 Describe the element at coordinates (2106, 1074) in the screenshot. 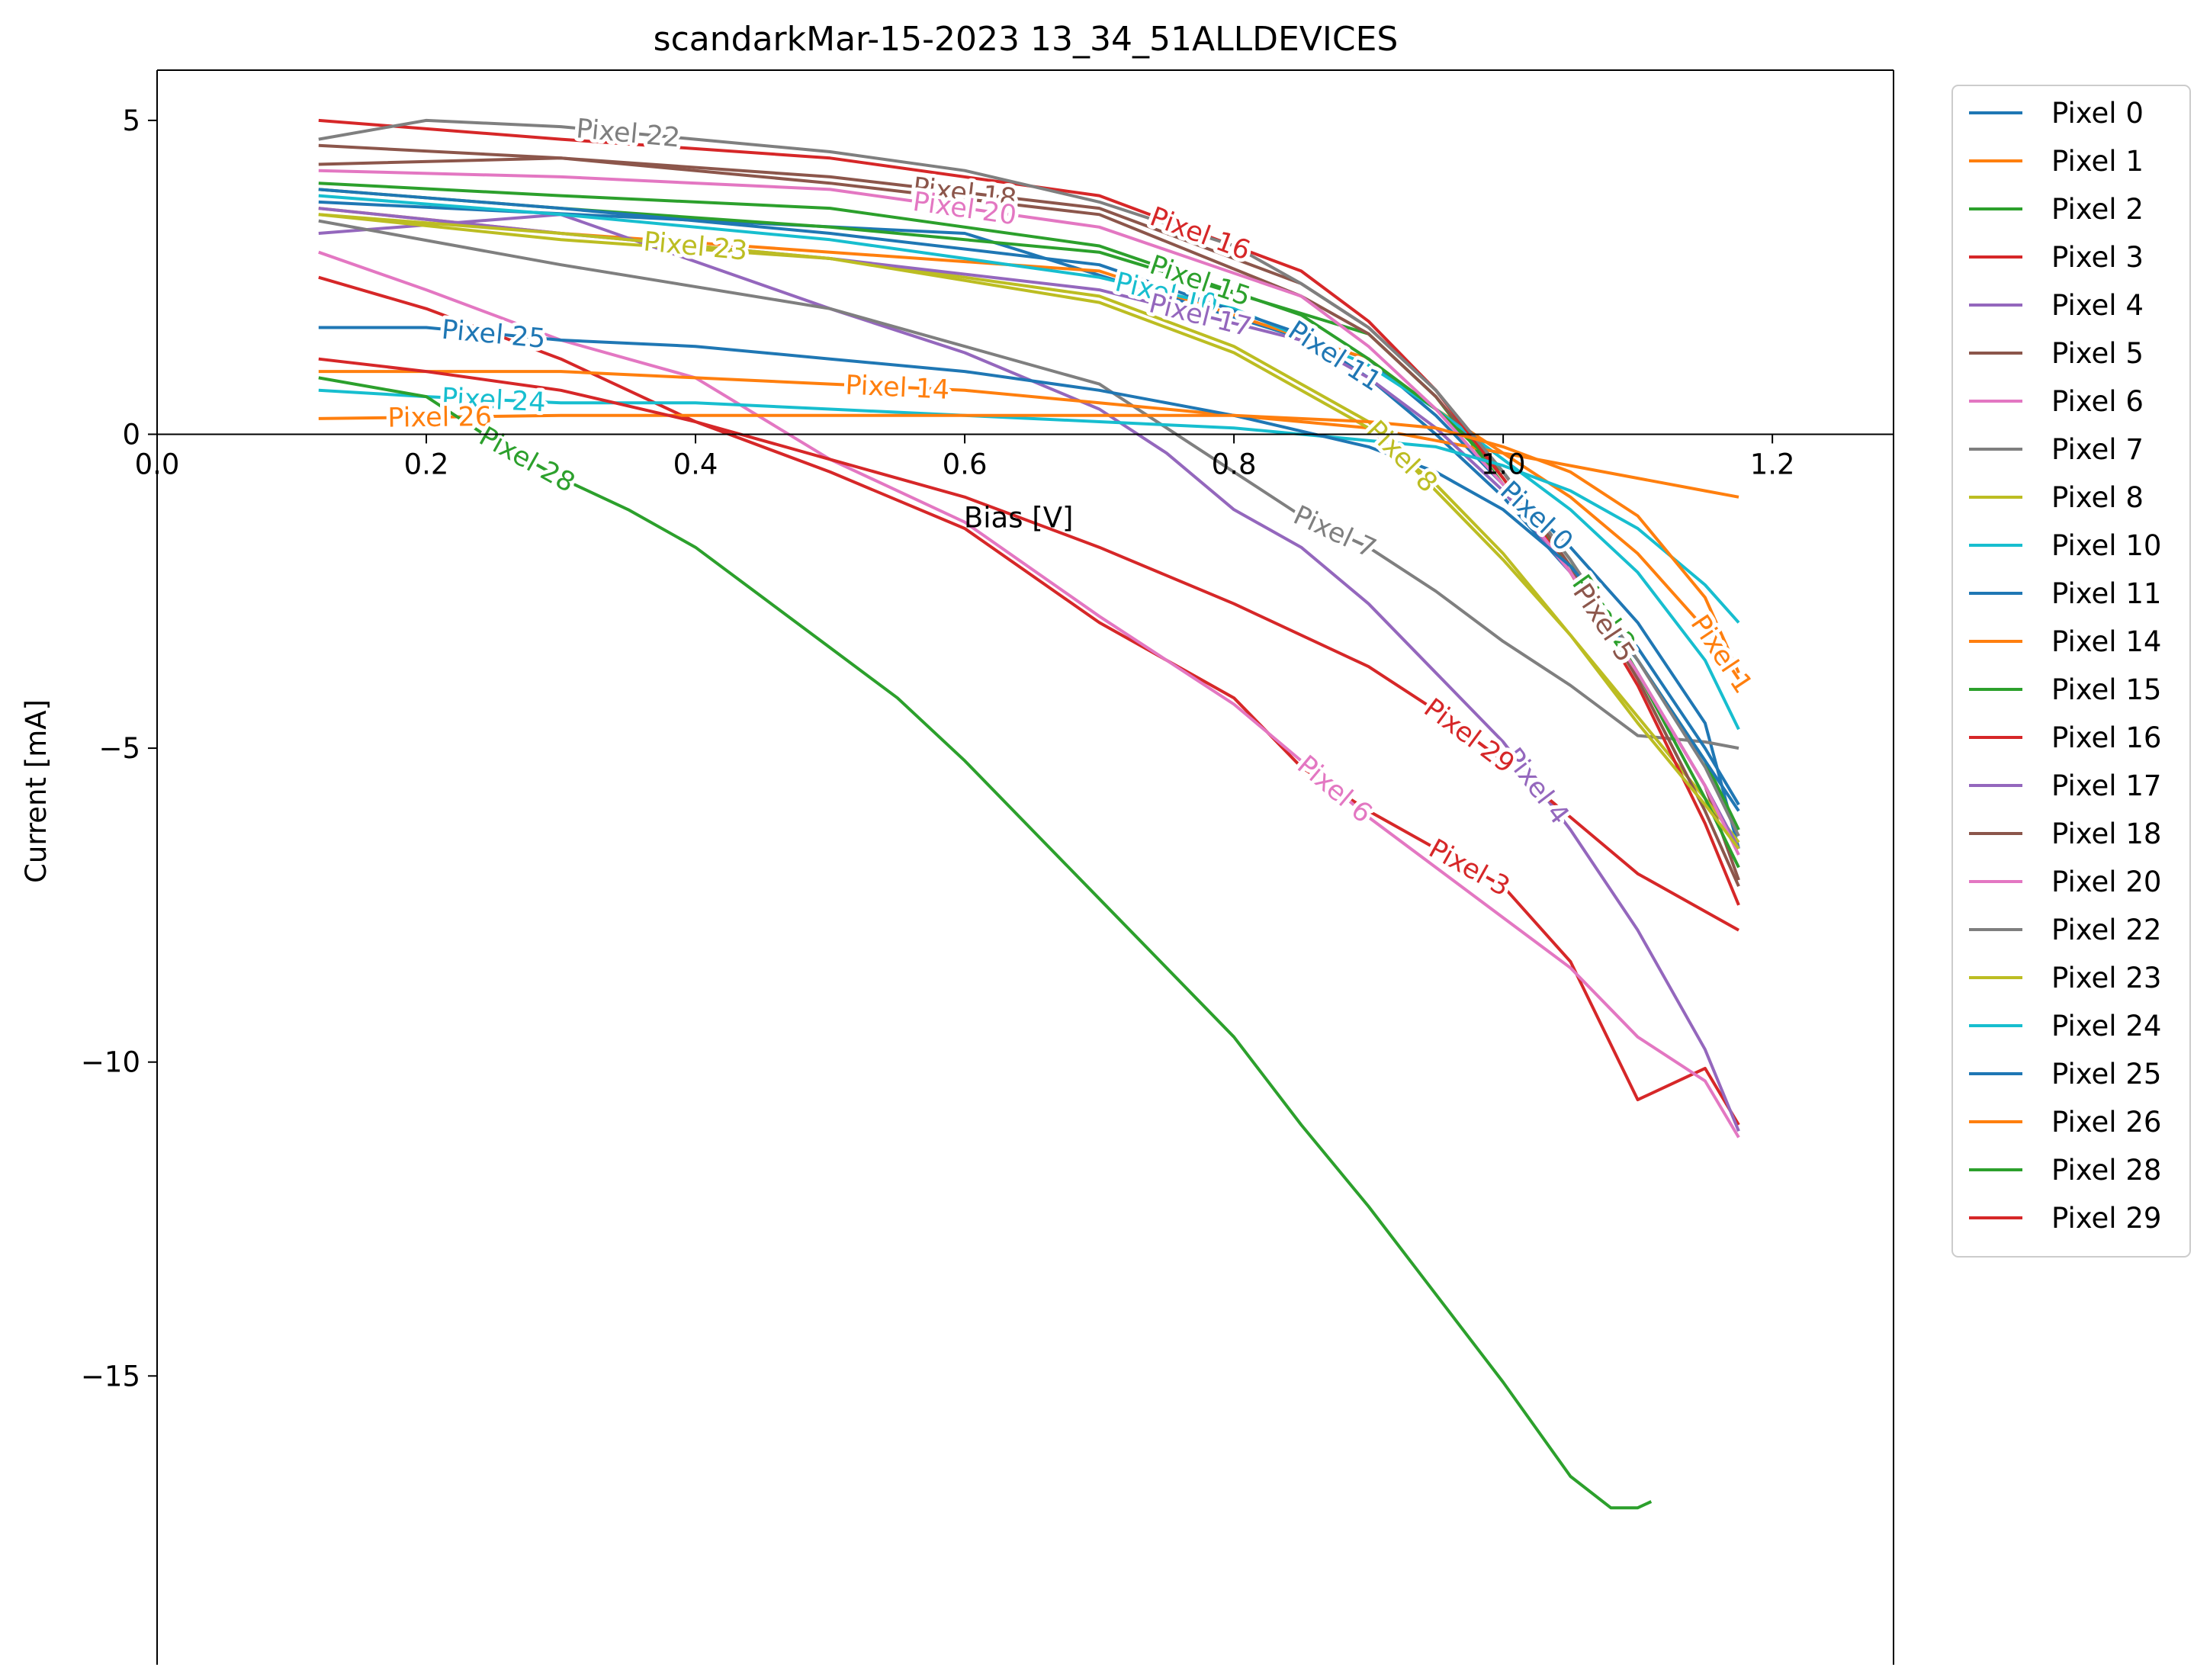

I see `legend-entry: Pixel 25` at that location.